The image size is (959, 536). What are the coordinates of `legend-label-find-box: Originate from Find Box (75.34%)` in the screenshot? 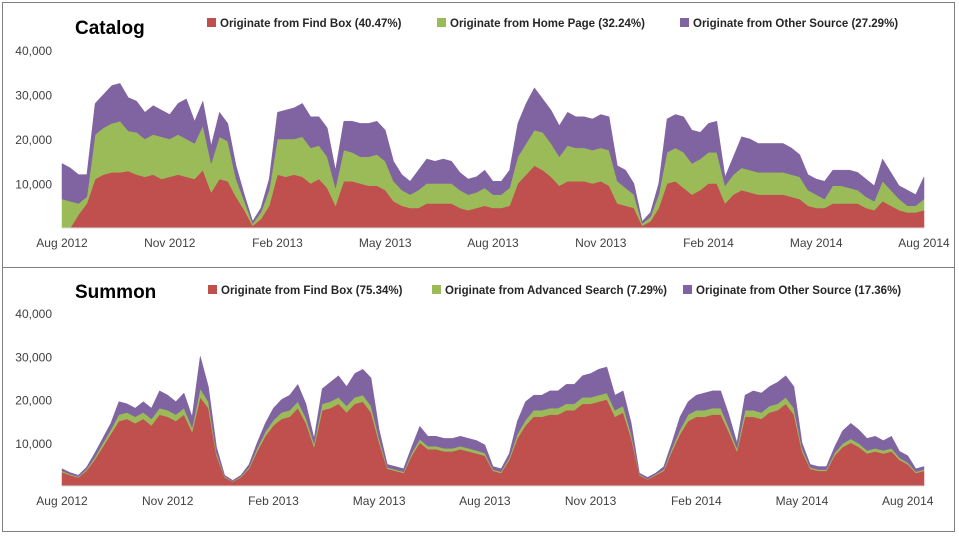 It's located at (312, 291).